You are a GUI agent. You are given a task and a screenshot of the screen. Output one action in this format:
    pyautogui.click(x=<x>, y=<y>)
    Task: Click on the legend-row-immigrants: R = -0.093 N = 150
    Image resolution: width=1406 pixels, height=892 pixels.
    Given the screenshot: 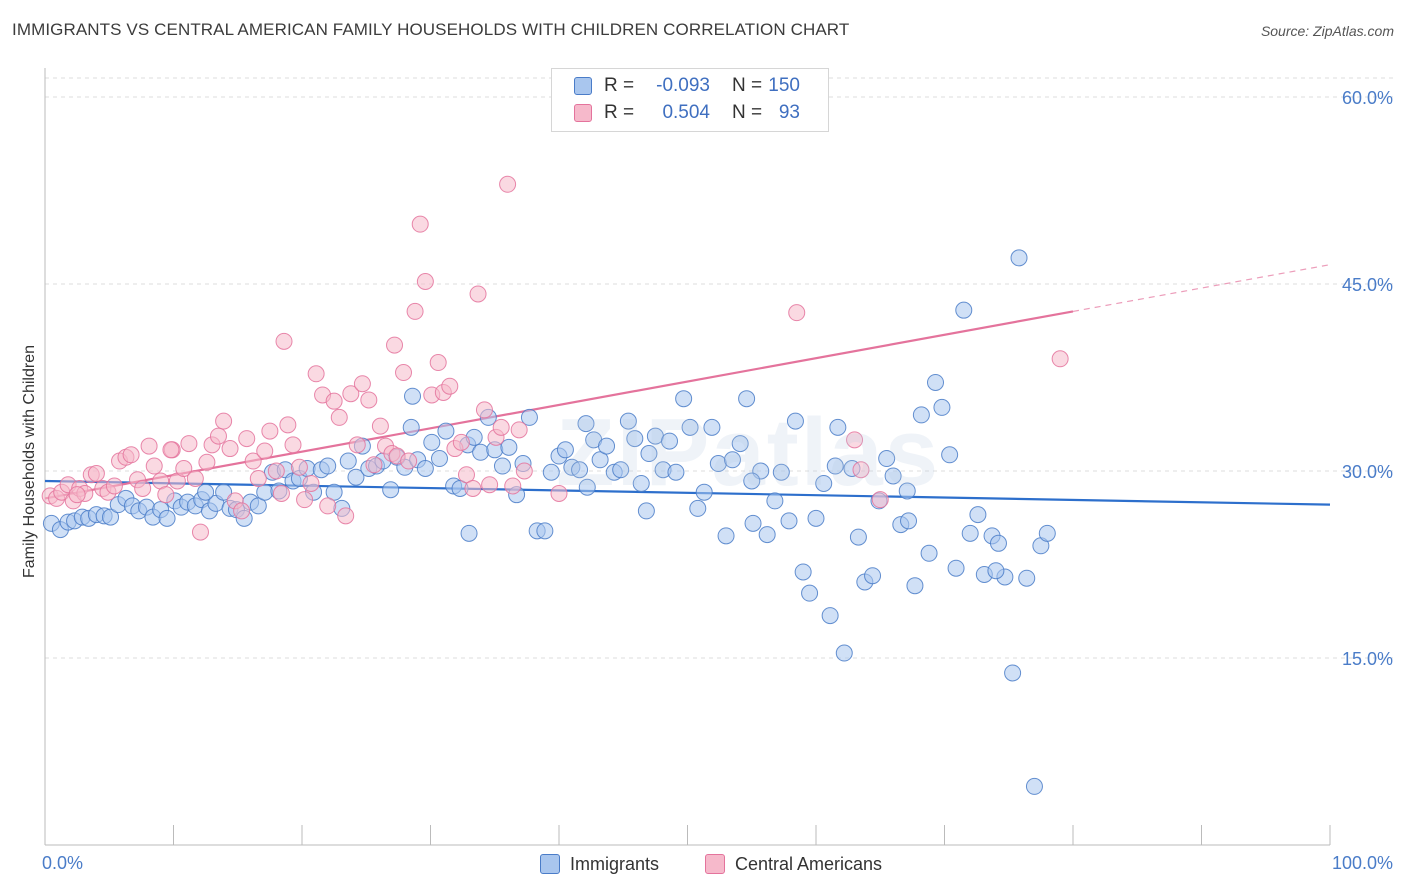 What is the action you would take?
    pyautogui.click(x=687, y=86)
    